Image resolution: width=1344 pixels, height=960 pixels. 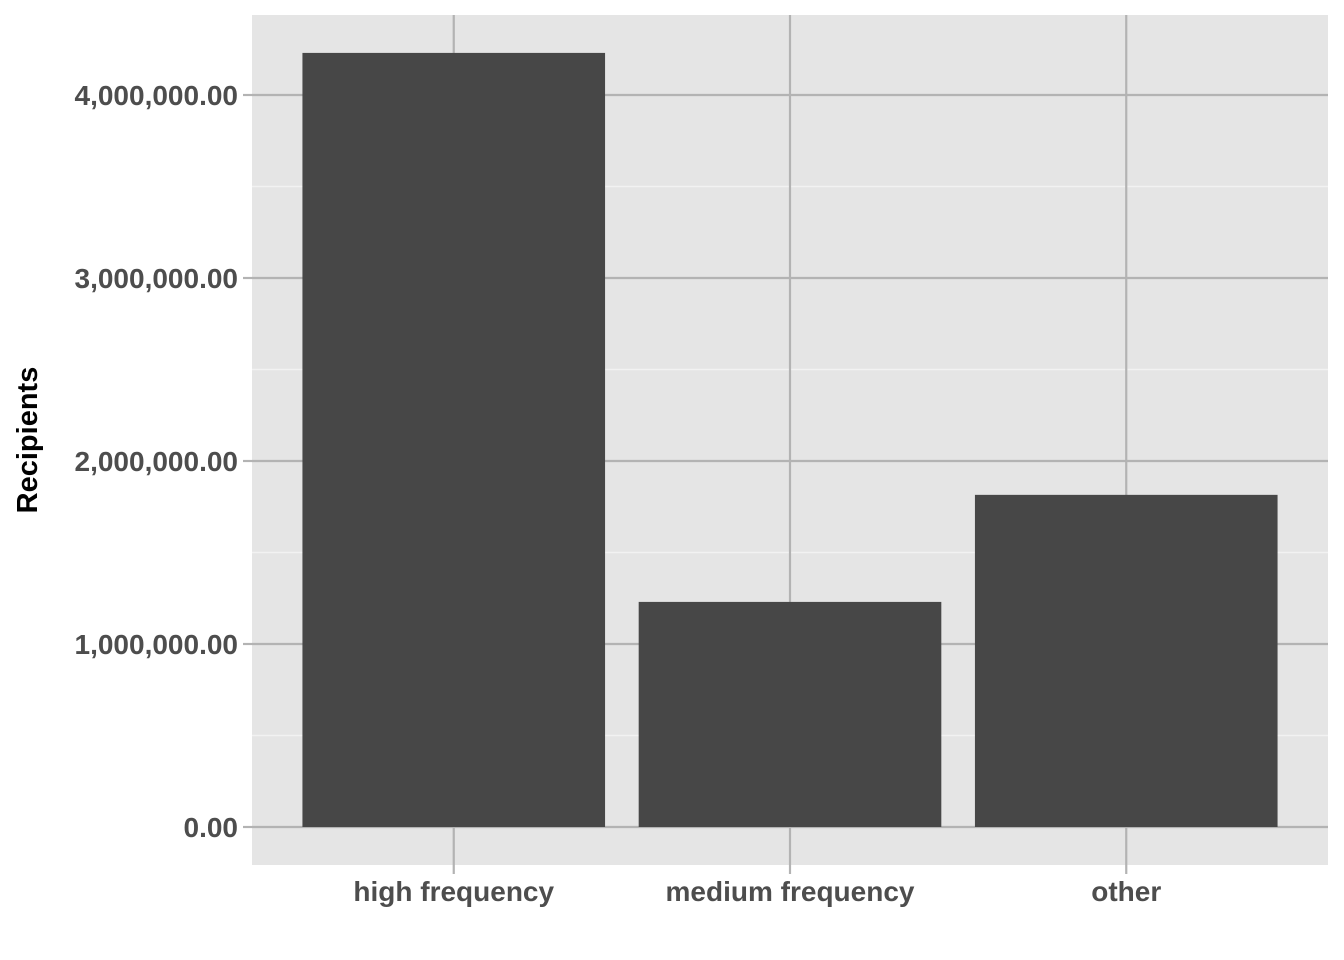 I want to click on x-axis: high frequency medium frequency other, so click(x=757, y=886).